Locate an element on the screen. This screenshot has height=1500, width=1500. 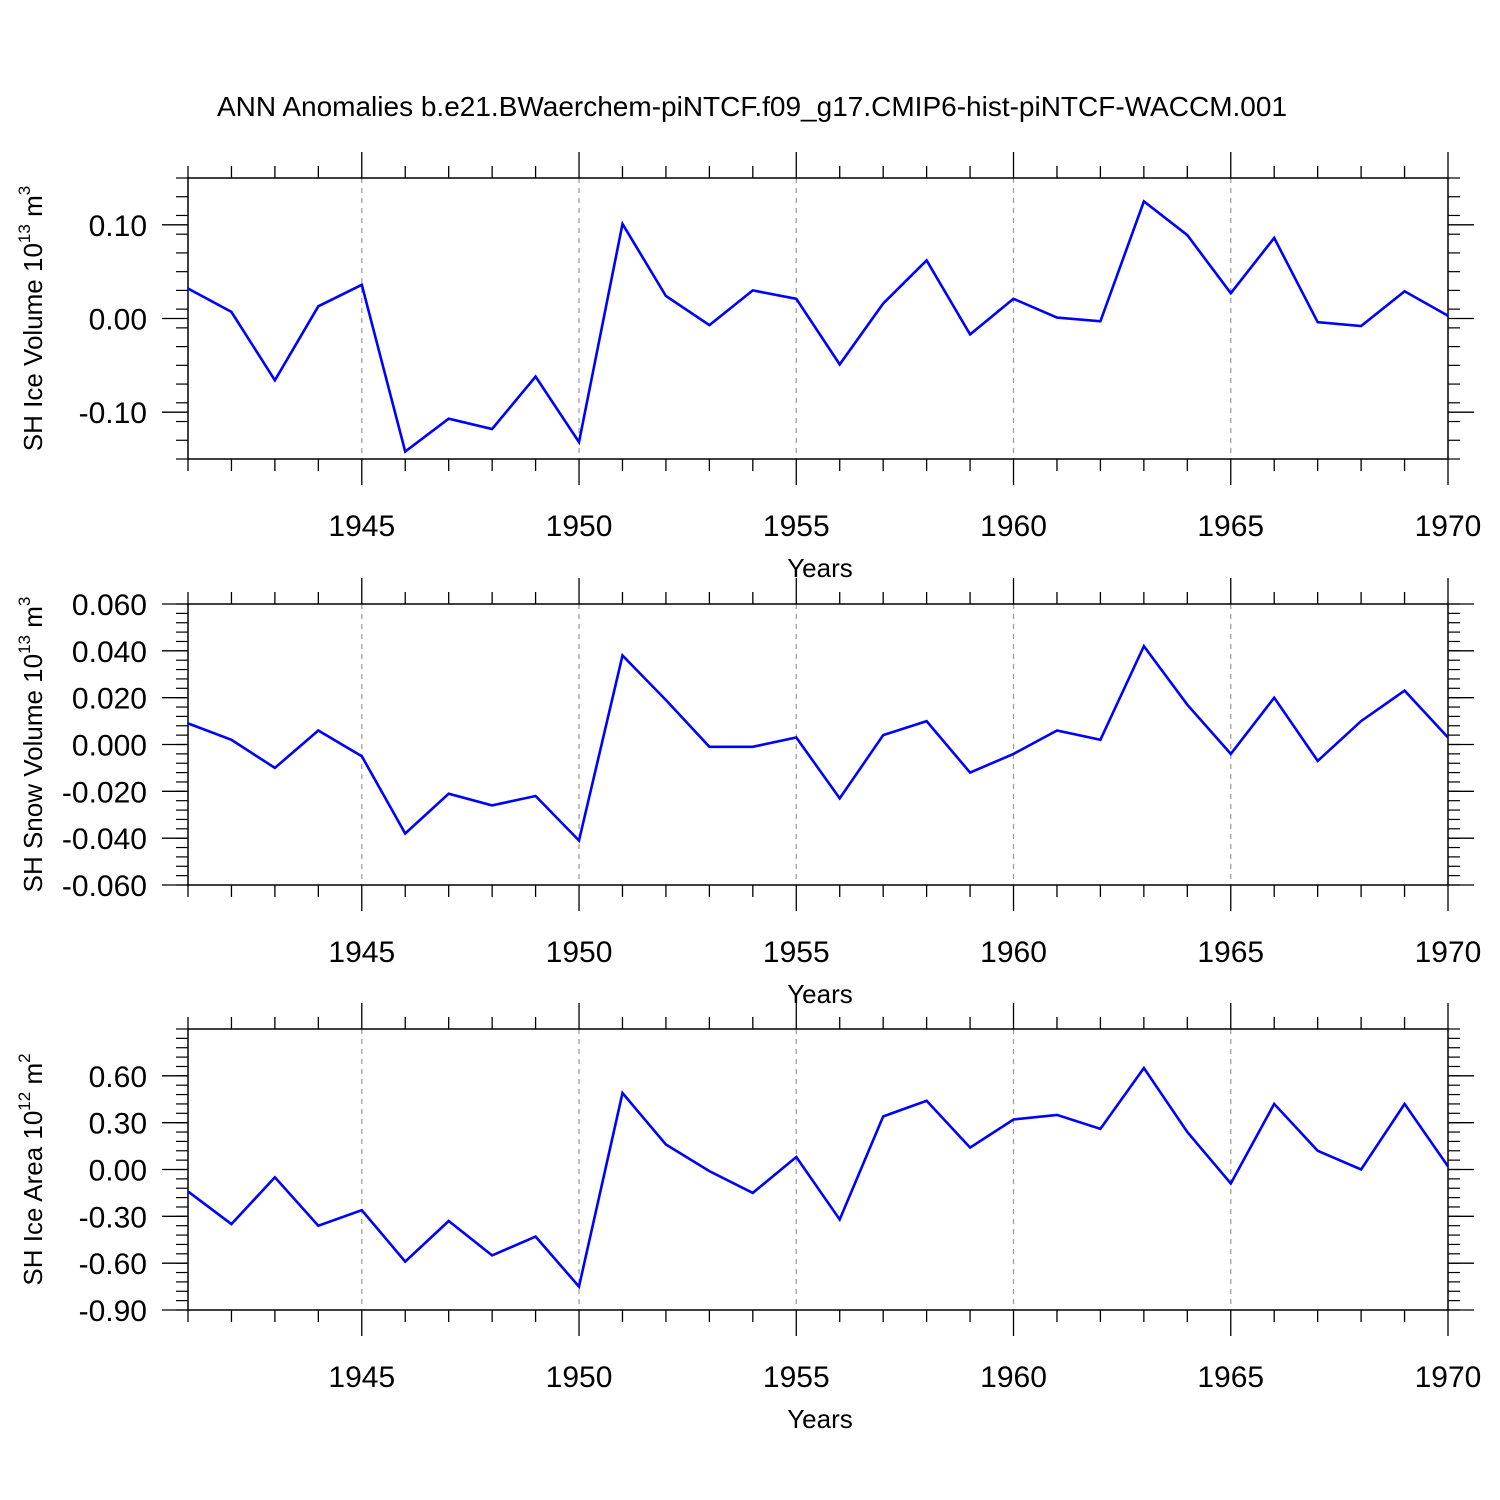
series-line is located at coordinates (818, 743).